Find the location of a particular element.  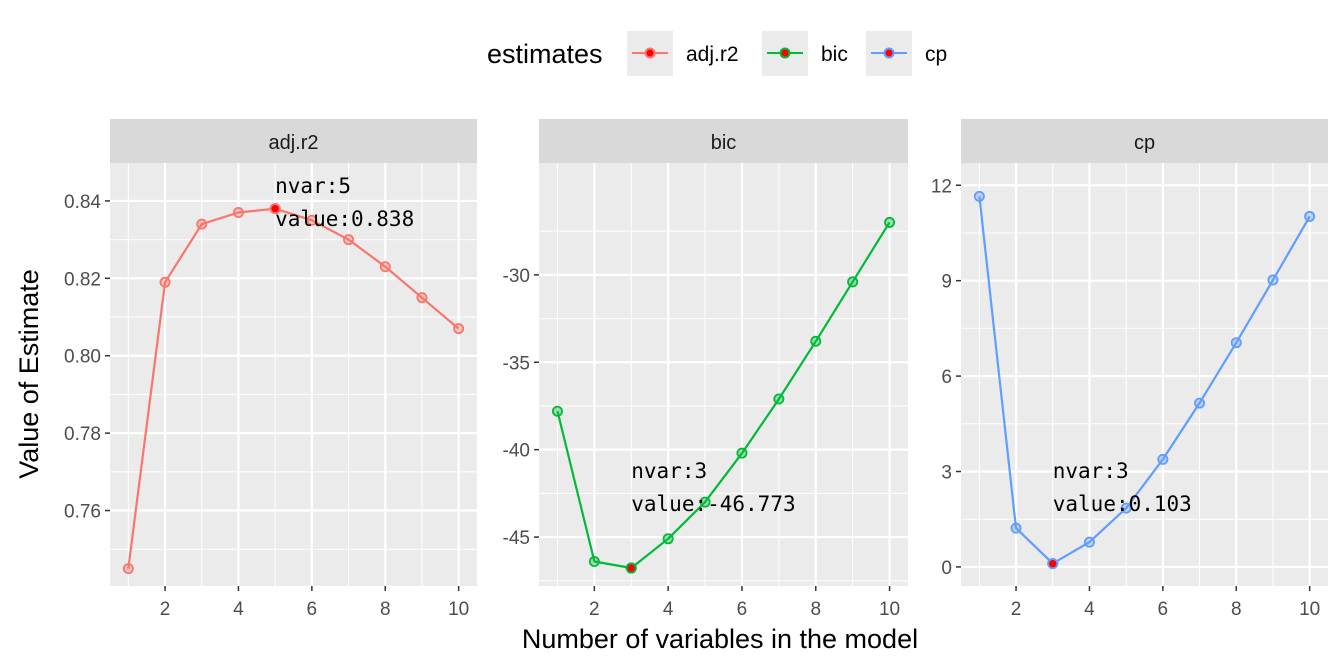

y-tick-label: 6 is located at coordinates (946, 377).